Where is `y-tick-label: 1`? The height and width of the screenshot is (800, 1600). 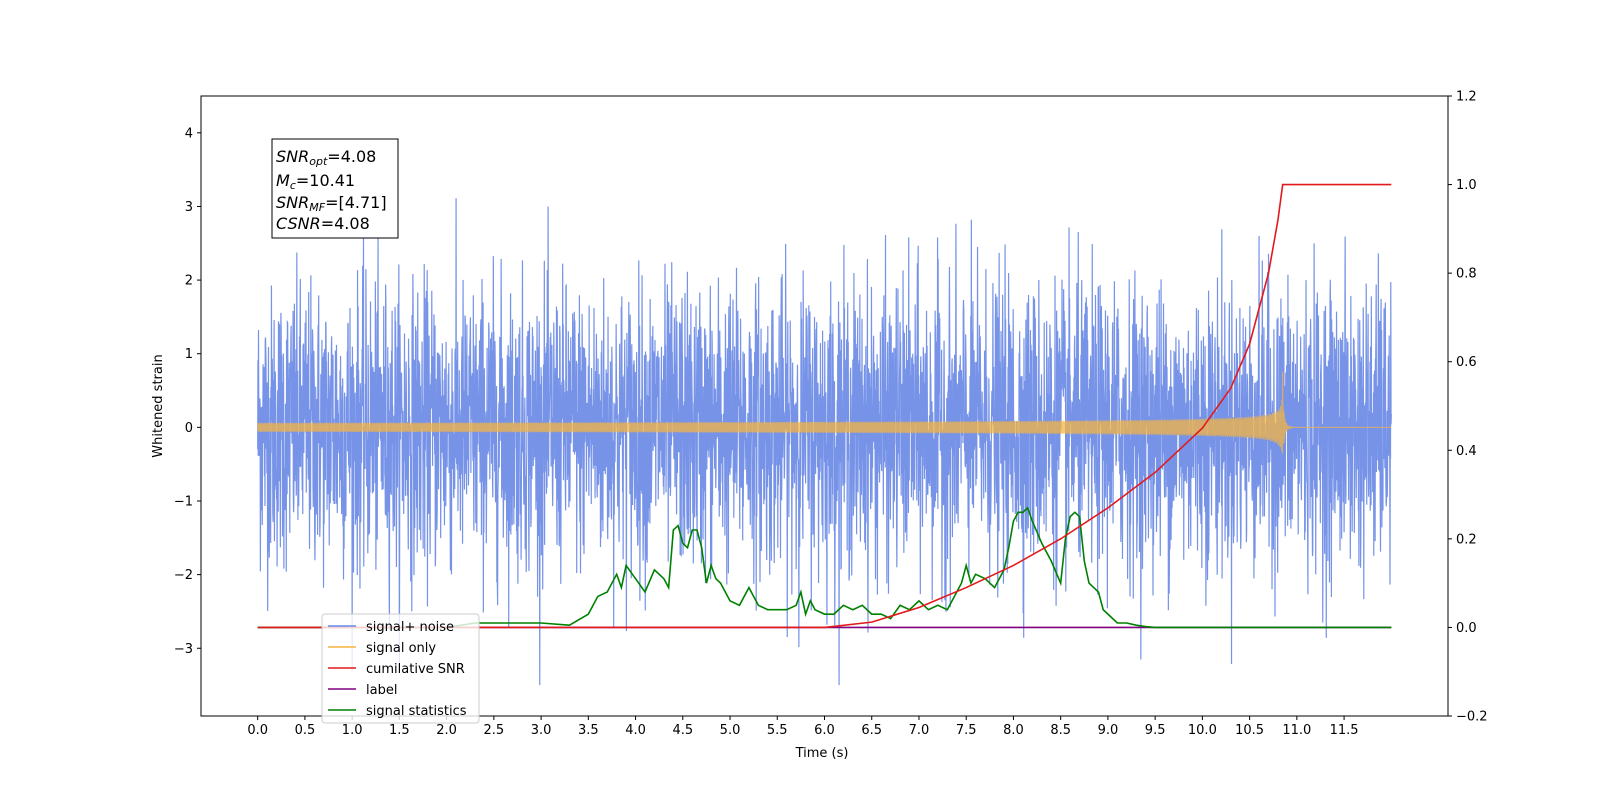
y-tick-label: 1 is located at coordinates (189, 354).